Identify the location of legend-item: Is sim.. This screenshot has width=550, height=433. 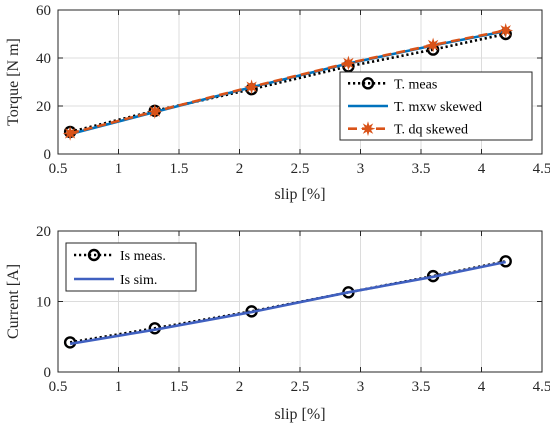
(115, 280).